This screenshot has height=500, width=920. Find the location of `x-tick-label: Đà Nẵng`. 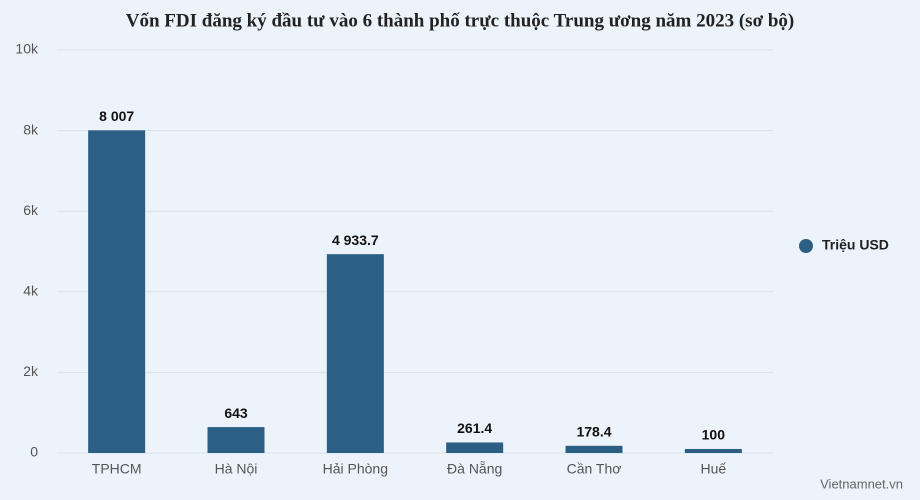

x-tick-label: Đà Nẵng is located at coordinates (474, 469).